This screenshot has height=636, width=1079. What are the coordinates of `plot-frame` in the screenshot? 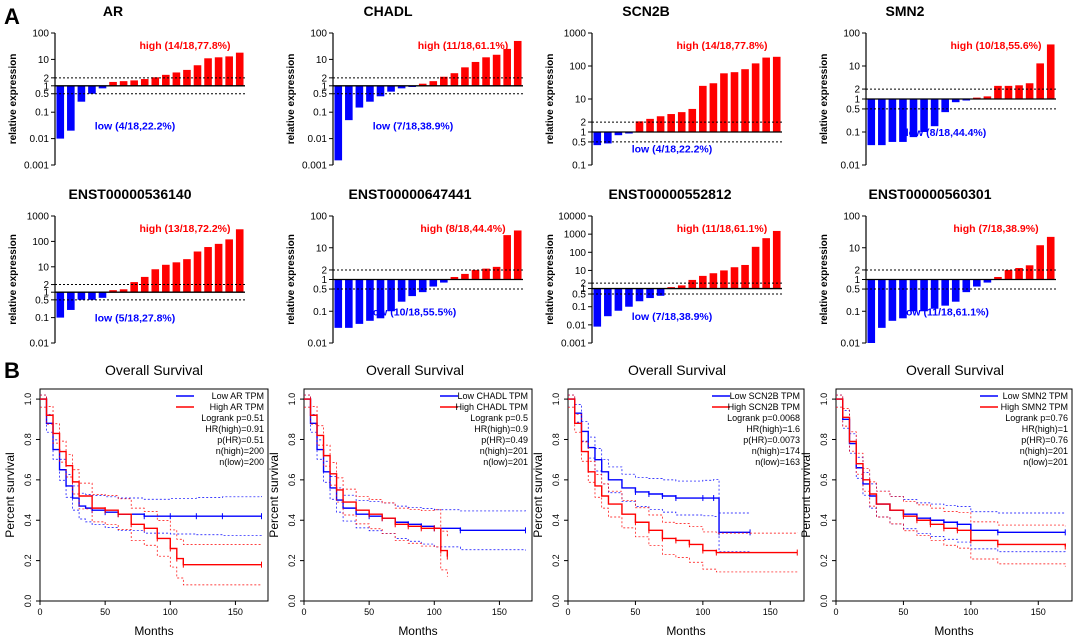 It's located at (418, 495).